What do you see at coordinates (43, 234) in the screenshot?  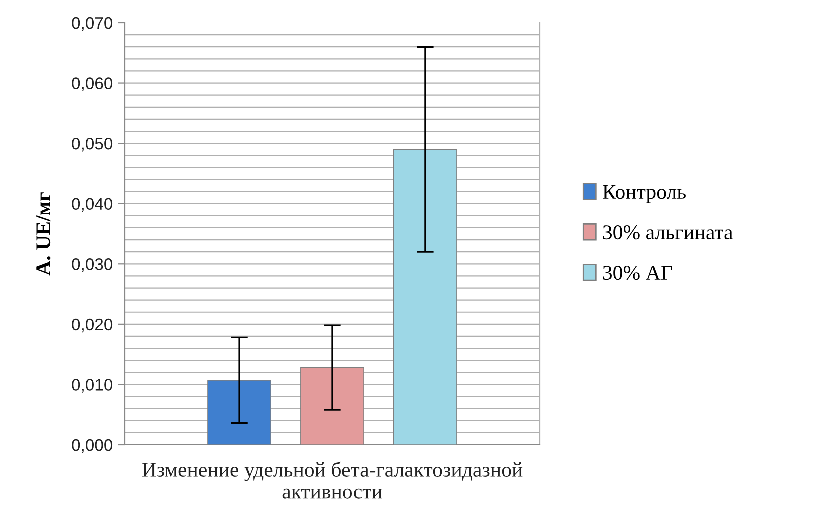 I see `y-axis-title: А. UE/мг` at bounding box center [43, 234].